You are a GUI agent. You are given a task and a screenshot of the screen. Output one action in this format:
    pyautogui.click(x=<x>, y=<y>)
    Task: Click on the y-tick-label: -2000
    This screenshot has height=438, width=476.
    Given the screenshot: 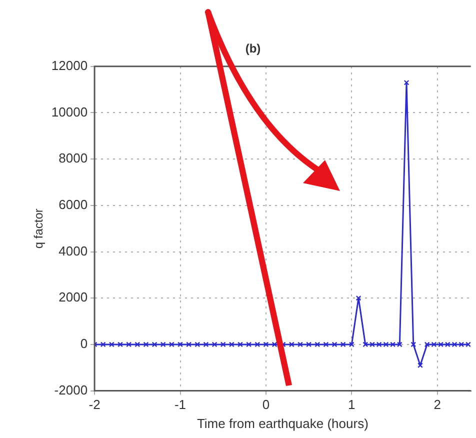 What is the action you would take?
    pyautogui.click(x=71, y=390)
    